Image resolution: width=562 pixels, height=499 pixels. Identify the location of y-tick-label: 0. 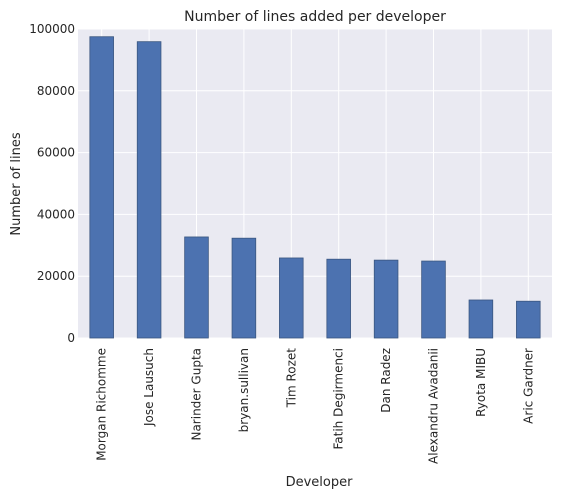
(71, 338).